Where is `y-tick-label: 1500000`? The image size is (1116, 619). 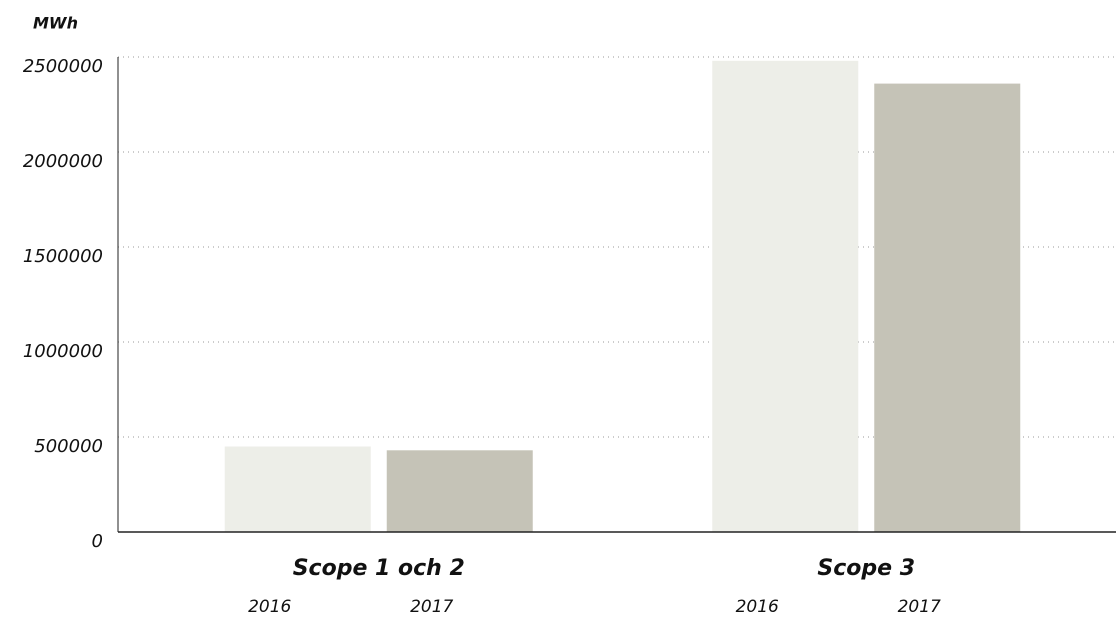
y-tick-label: 1500000 is located at coordinates (63, 256).